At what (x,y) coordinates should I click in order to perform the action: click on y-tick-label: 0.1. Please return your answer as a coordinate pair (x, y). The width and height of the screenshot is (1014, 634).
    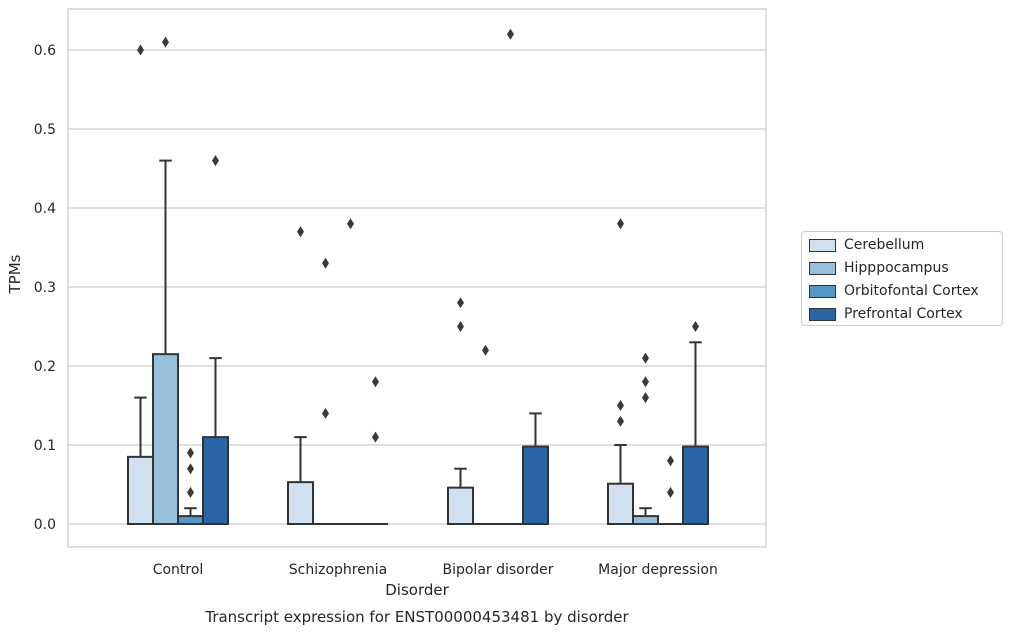
    Looking at the image, I should click on (45, 446).